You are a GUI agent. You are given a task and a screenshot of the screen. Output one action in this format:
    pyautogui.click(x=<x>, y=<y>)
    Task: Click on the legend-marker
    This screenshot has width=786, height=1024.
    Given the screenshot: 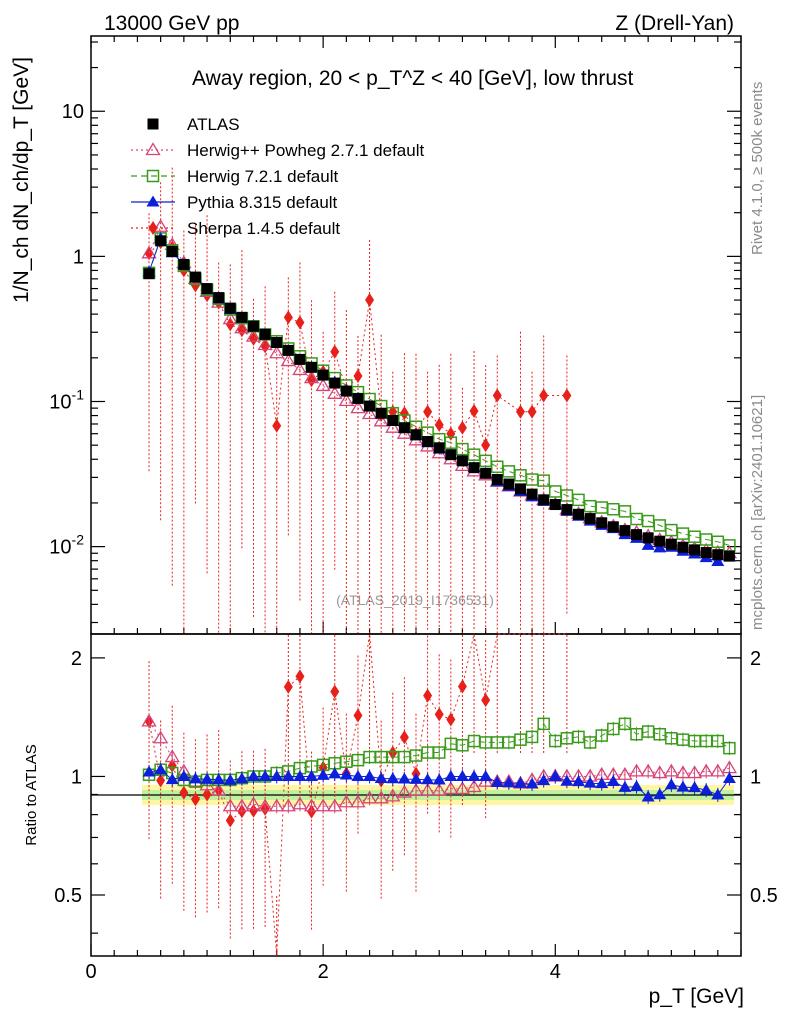 What is the action you would take?
    pyautogui.click(x=153, y=124)
    